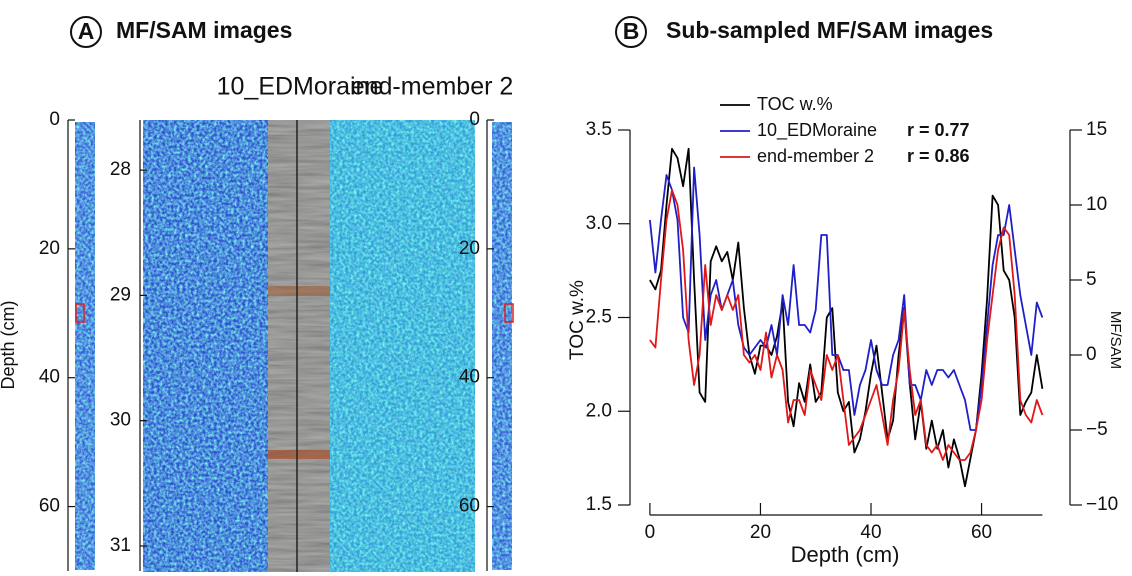 This screenshot has height=576, width=1132. I want to click on y2-tick-label: 0, so click(1091, 354).